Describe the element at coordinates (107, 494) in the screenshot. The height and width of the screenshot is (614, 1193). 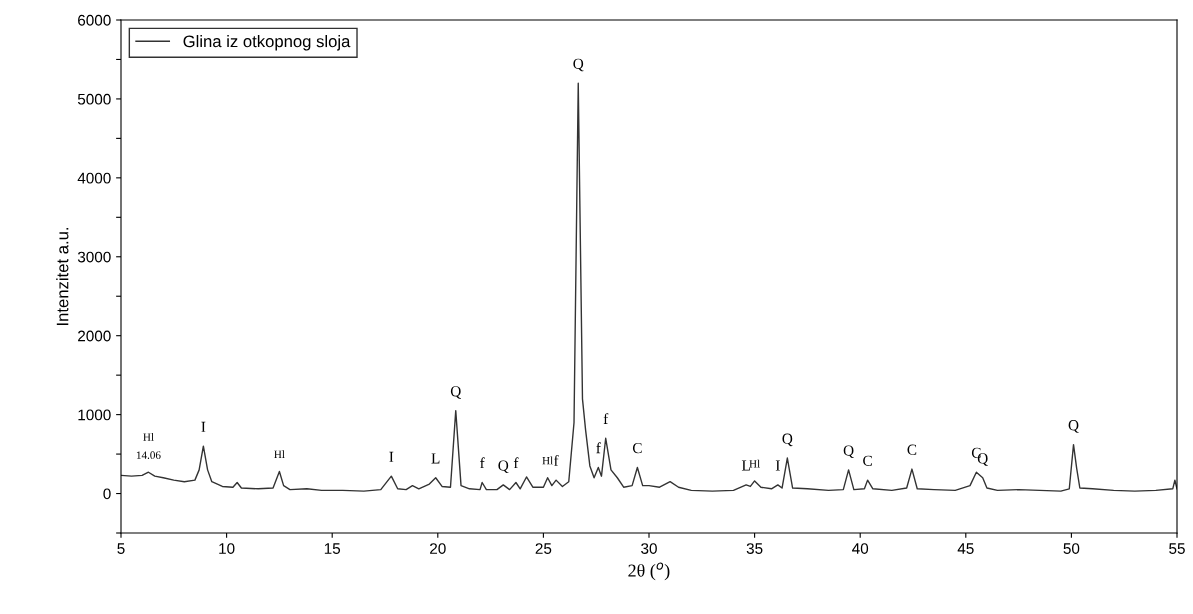
I see `y-tick-label: 0` at that location.